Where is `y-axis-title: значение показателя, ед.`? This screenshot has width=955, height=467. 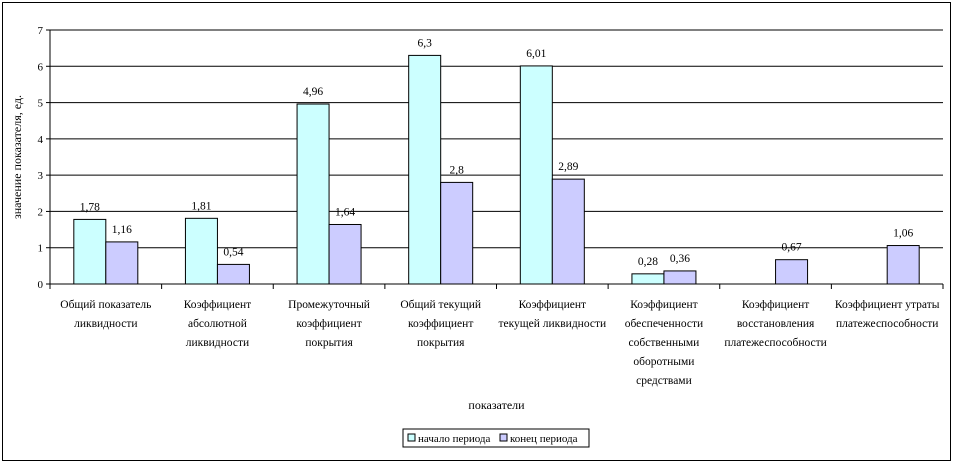
y-axis-title: значение показателя, ед. is located at coordinates (17, 157).